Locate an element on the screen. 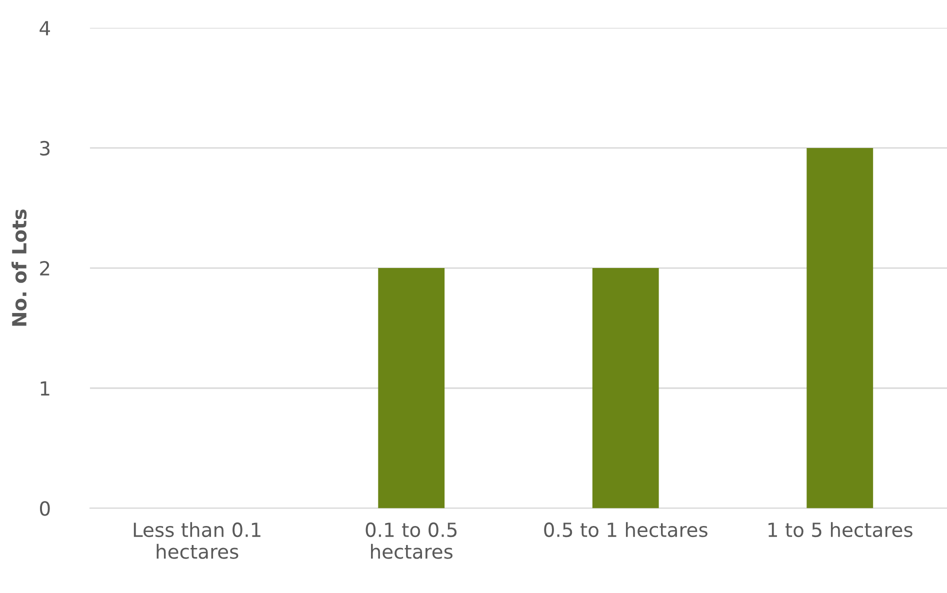 The image size is (947, 593). y-axis-title: No. of Lots is located at coordinates (19, 267).